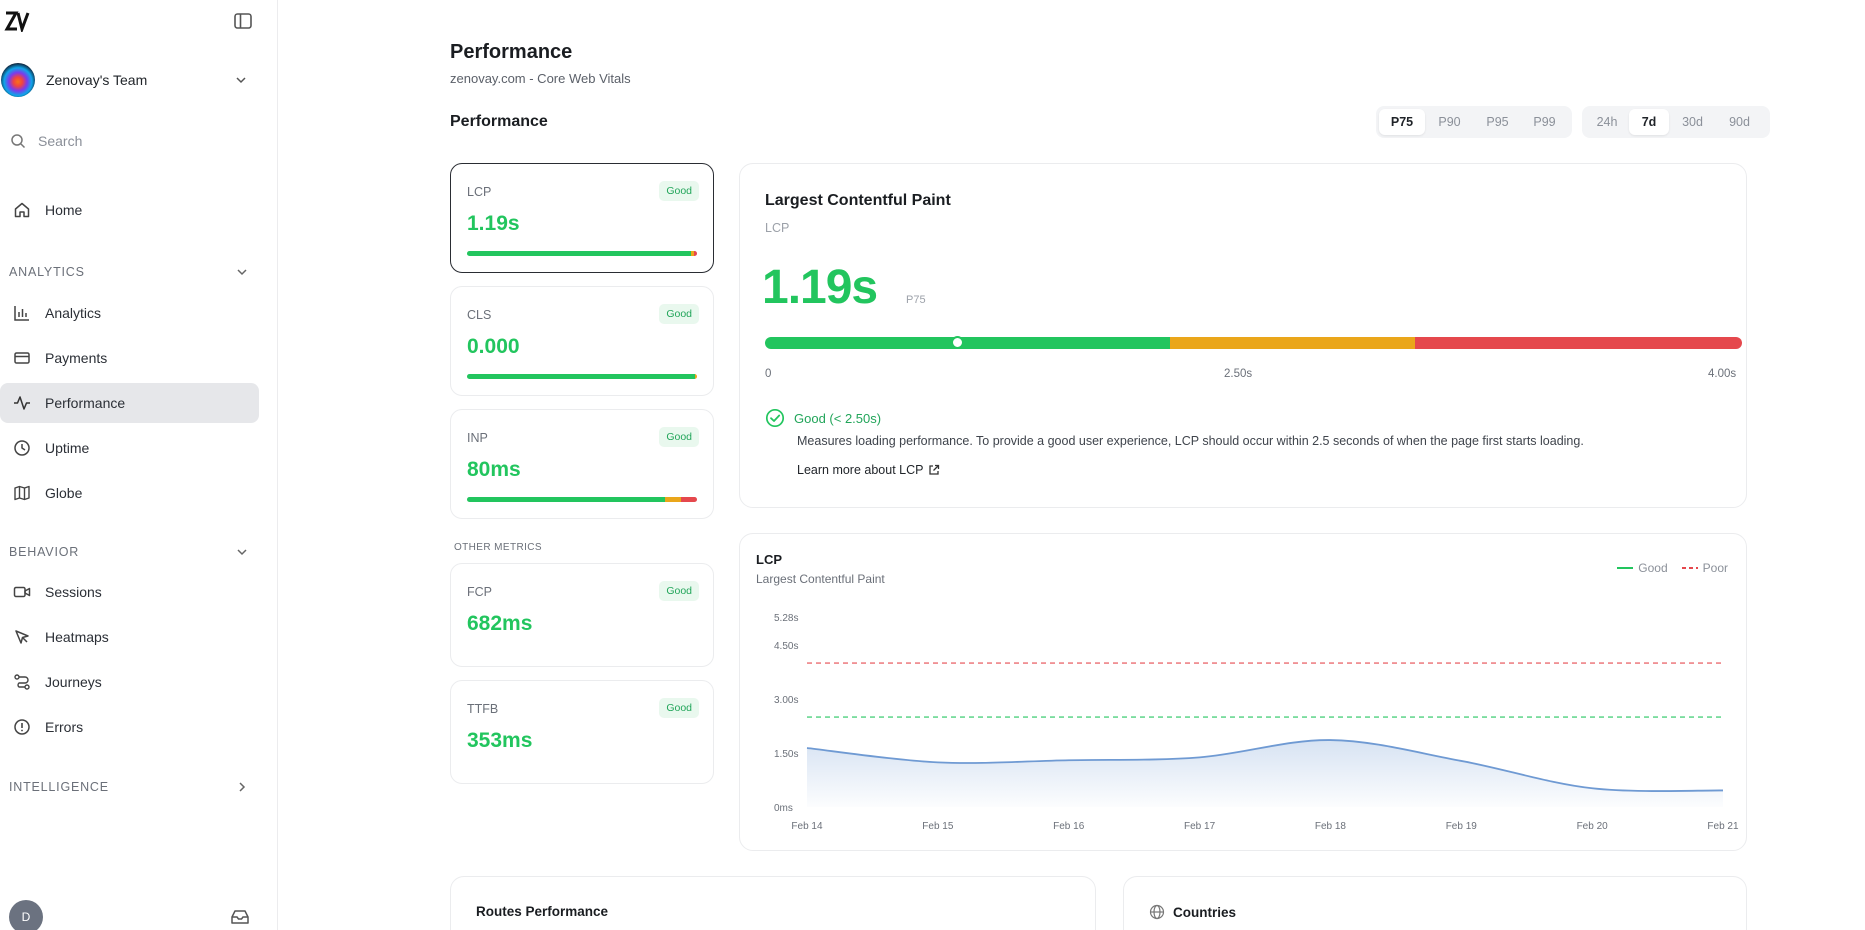 The width and height of the screenshot is (1865, 930). I want to click on detail-value: 1.19s, so click(820, 287).